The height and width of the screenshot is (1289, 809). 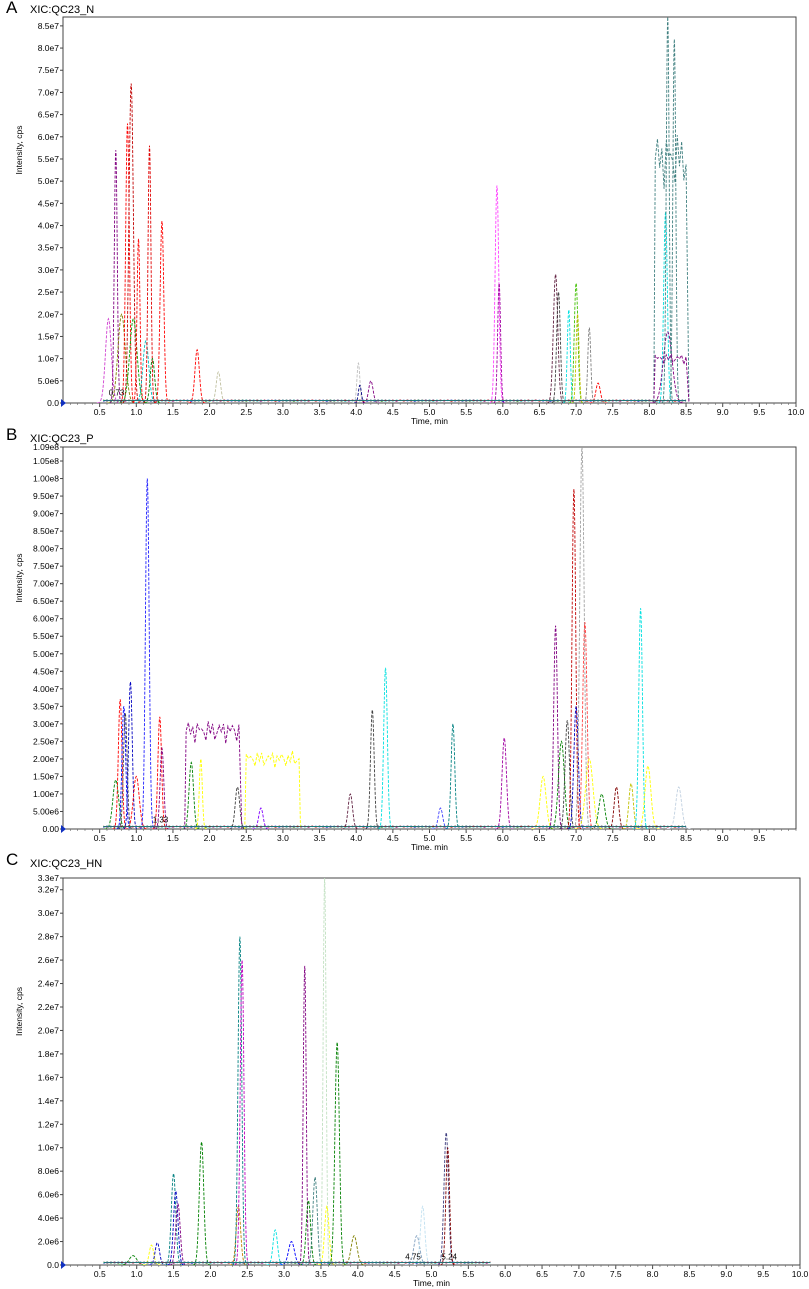 I want to click on y-tick-label: 1.05e8, so click(x=46, y=461).